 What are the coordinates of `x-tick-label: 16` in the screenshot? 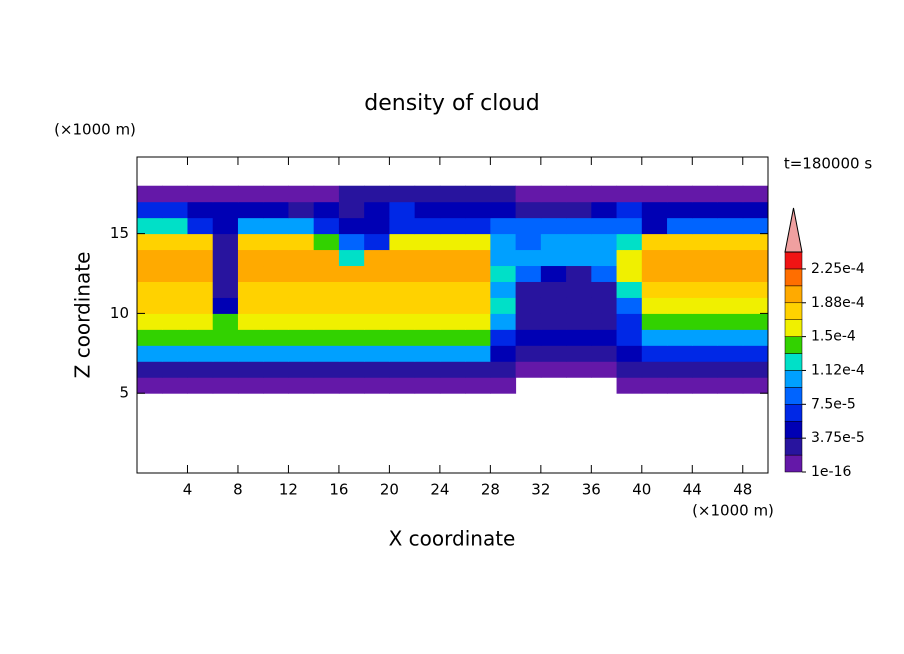 It's located at (338, 490).